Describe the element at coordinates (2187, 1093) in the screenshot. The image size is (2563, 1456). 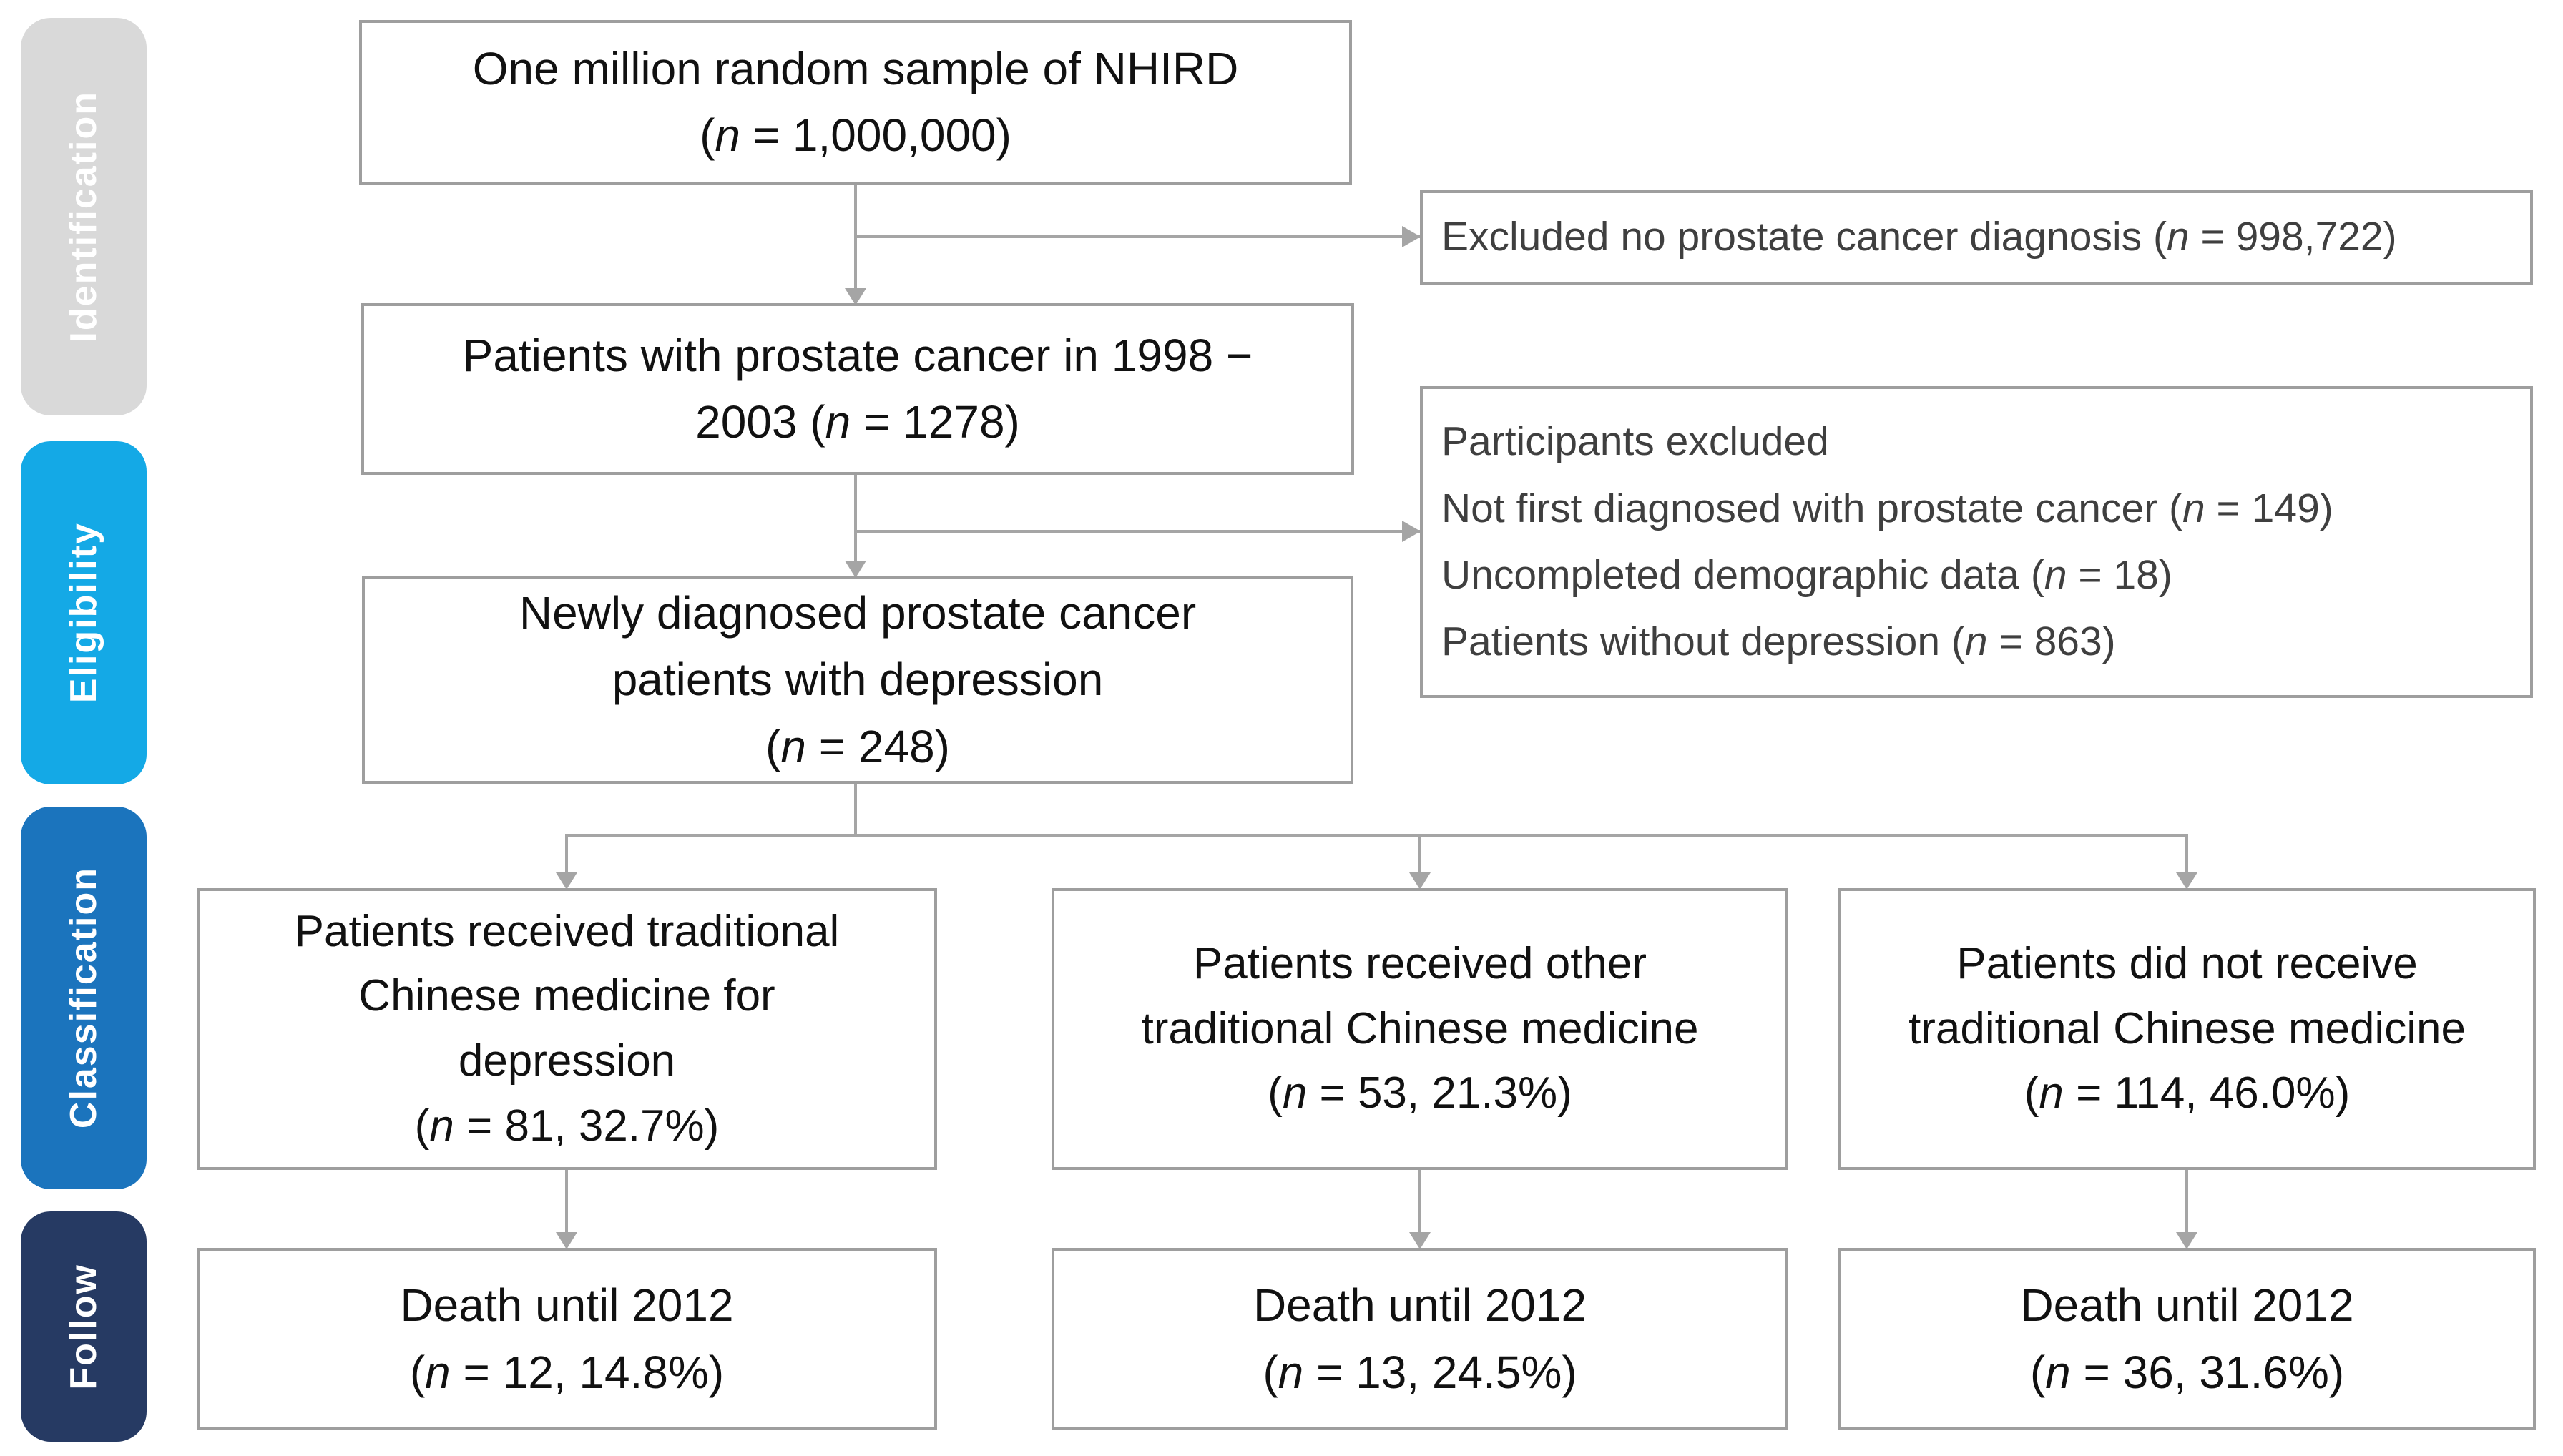
I see `box-stat-line: (n = 114, 46.0%)` at that location.